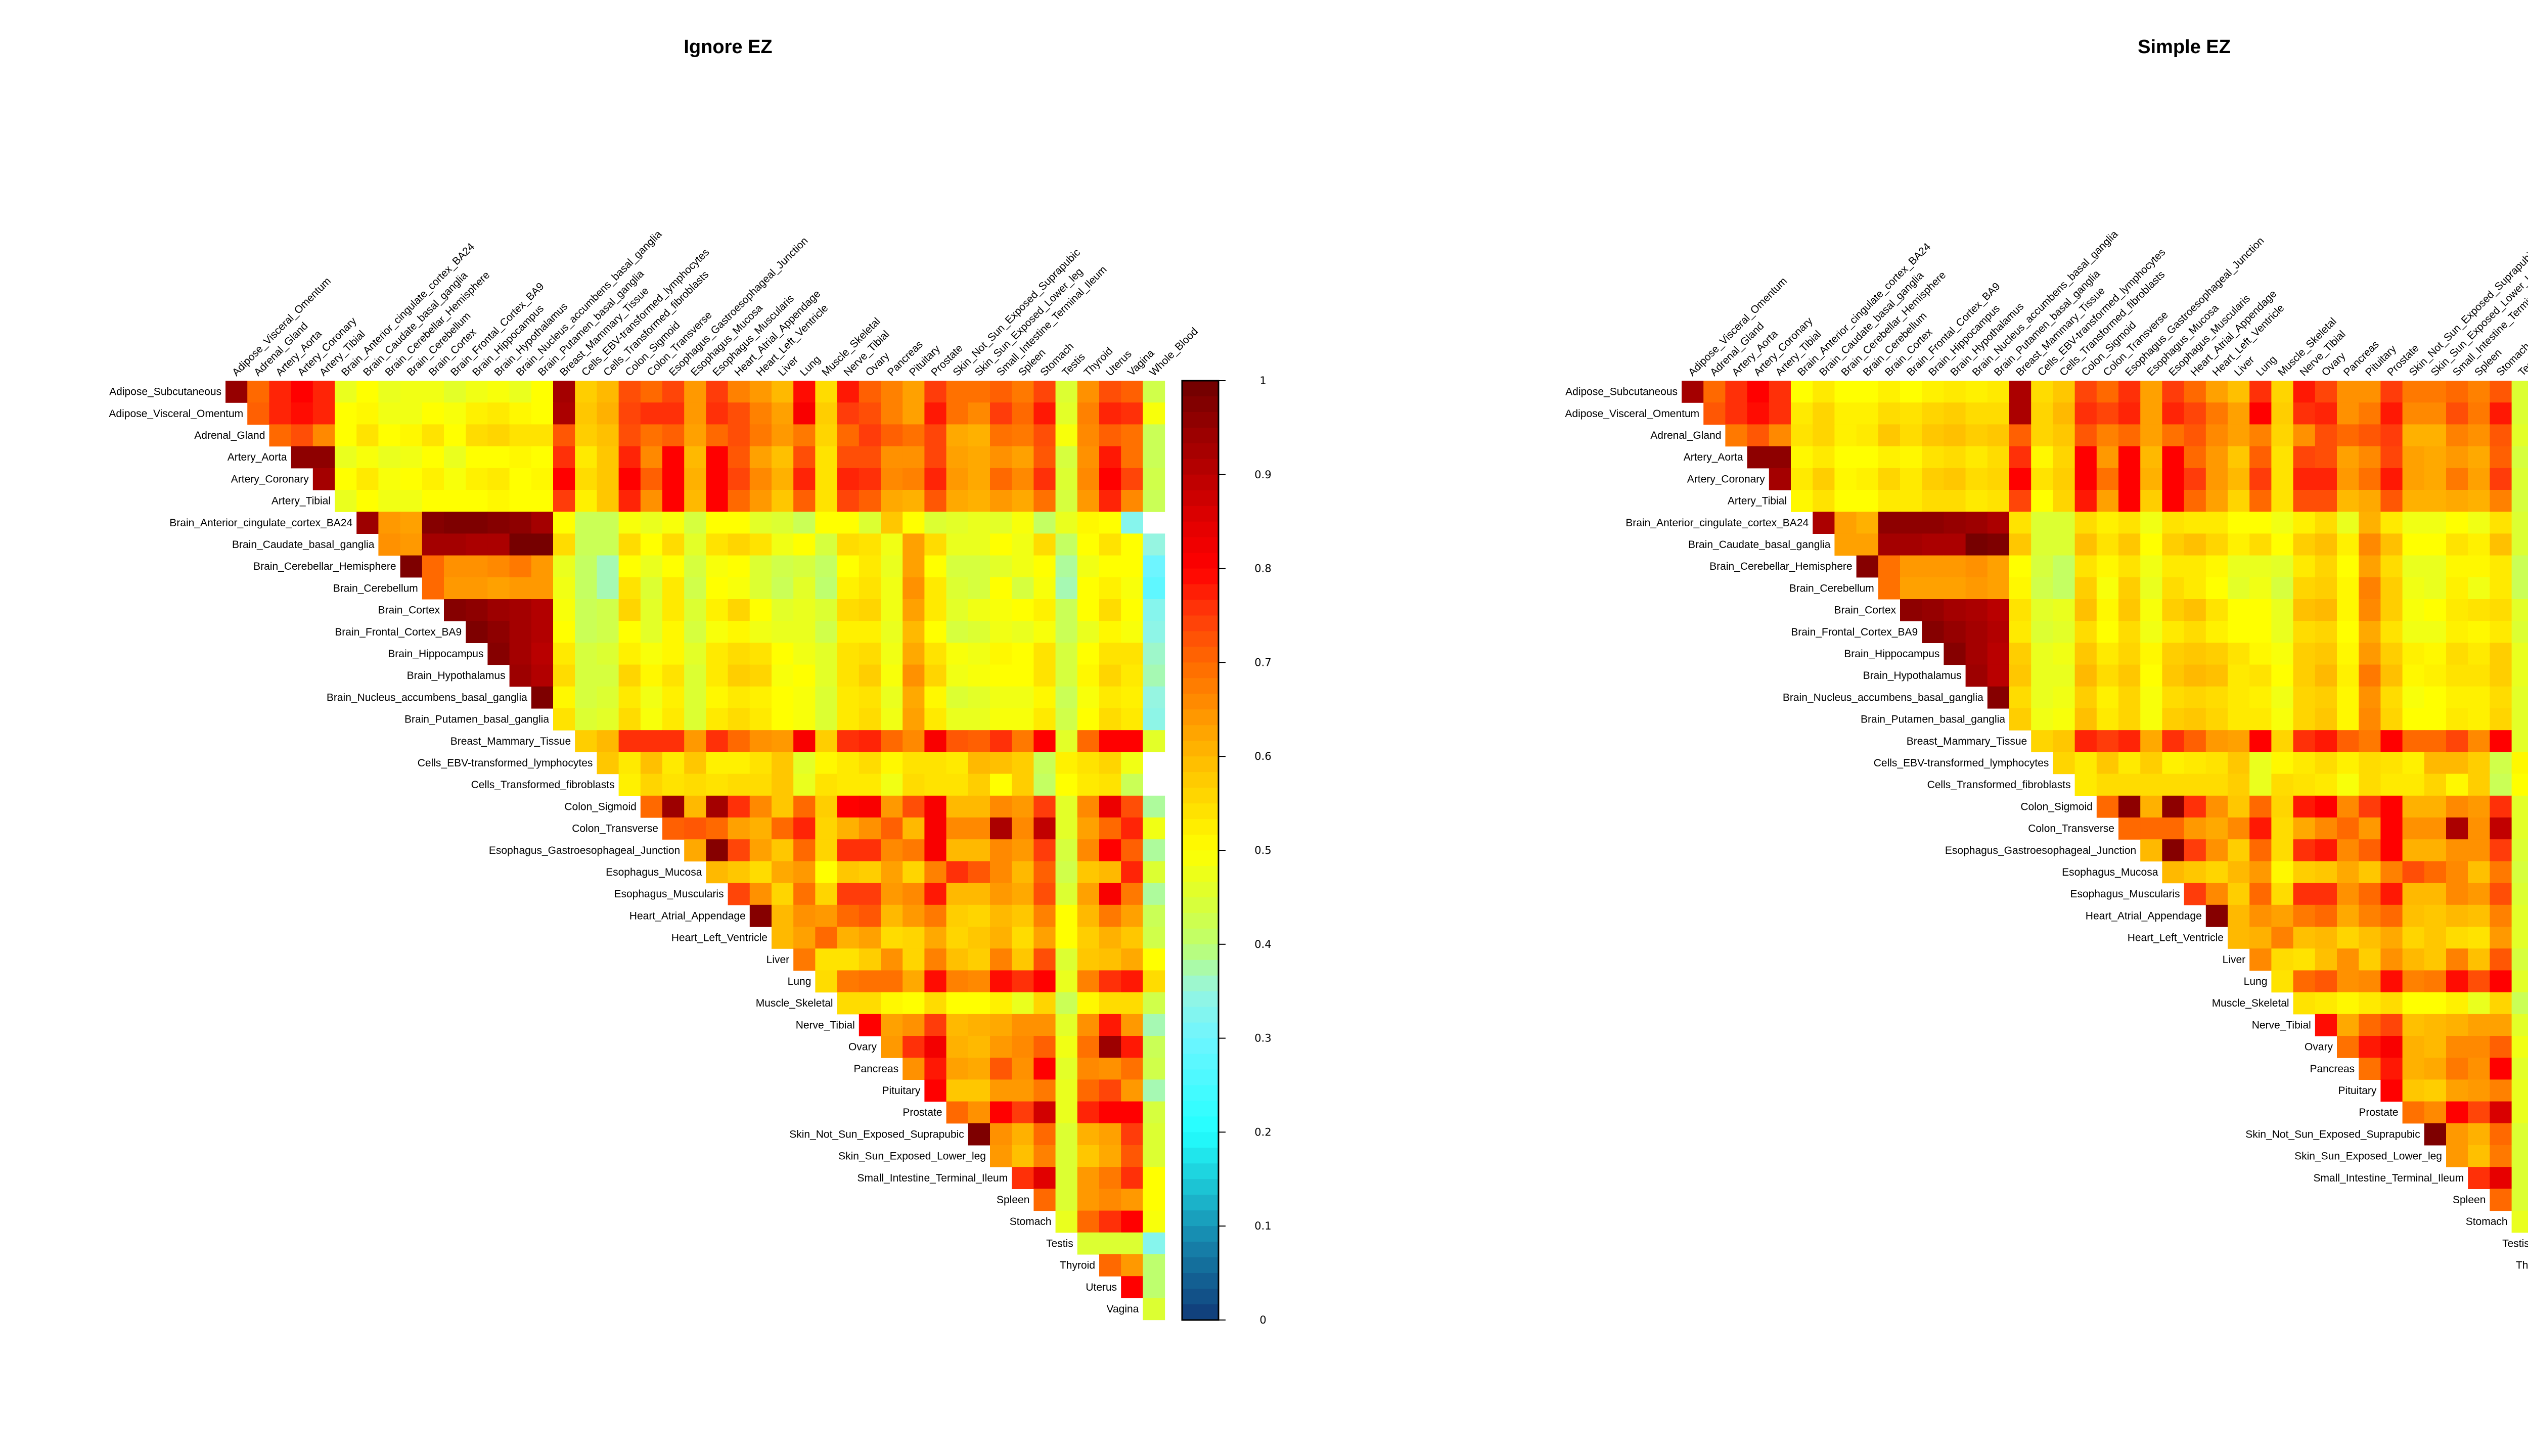 Image resolution: width=2528 pixels, height=1456 pixels. I want to click on row-label: Stomach, so click(2487, 1221).